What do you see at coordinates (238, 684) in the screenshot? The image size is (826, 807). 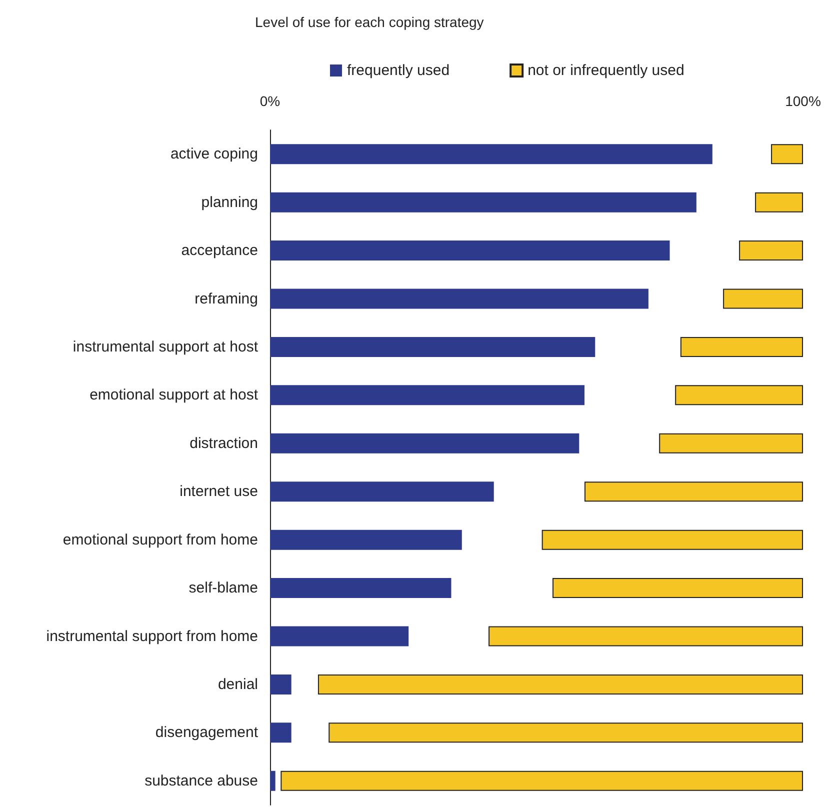 I see `y-tick-label: denial` at bounding box center [238, 684].